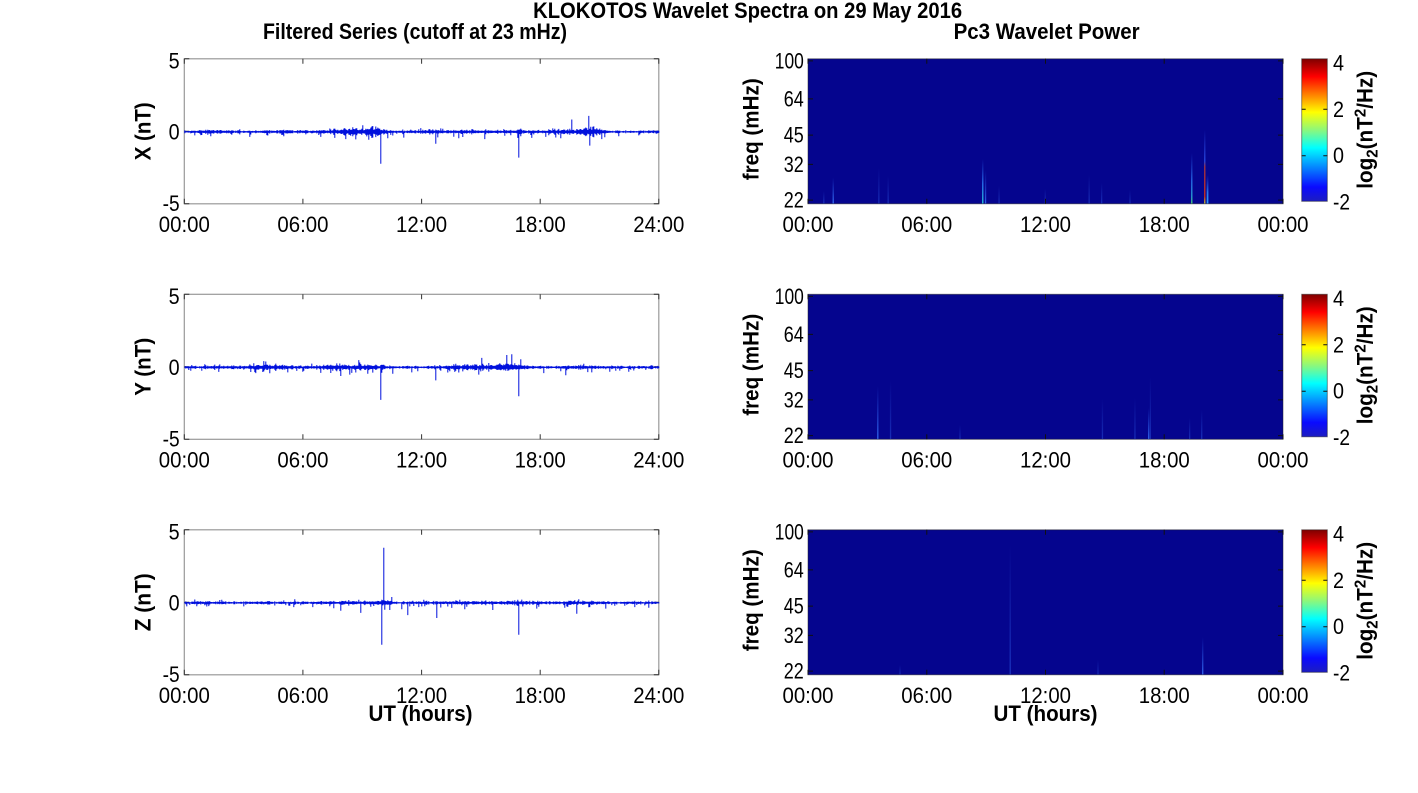 The image size is (1418, 793). What do you see at coordinates (415, 31) in the screenshot?
I see `svg-text:Filtered Series (cutoff at 23: Filtered Series (cutoff at 23 mHz)` at bounding box center [415, 31].